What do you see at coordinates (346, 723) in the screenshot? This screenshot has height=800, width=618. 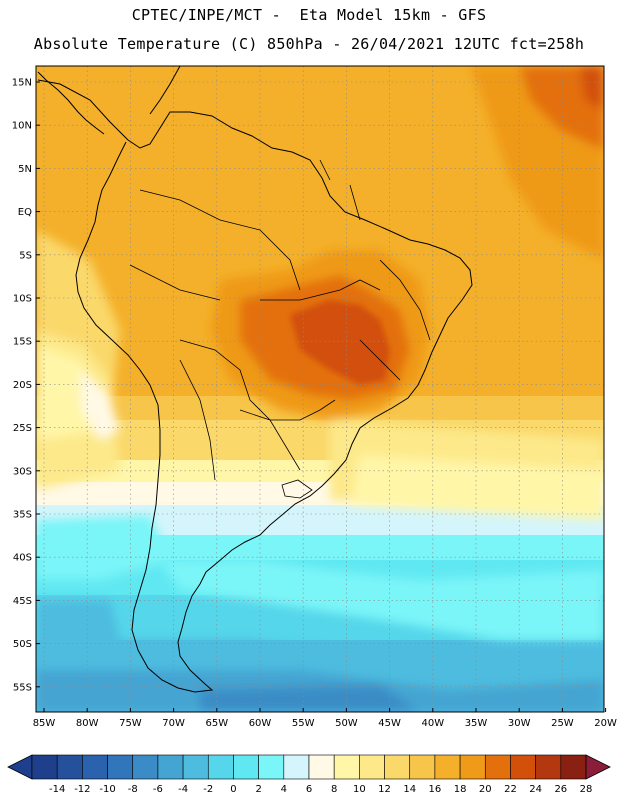 I see `lon-label: 50W` at bounding box center [346, 723].